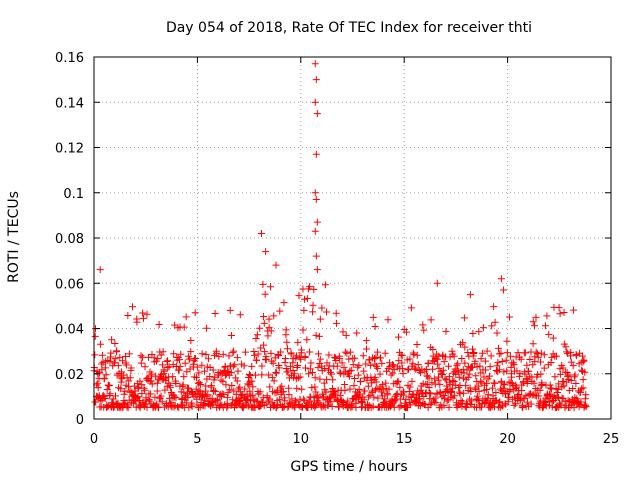 The image size is (640, 480). What do you see at coordinates (69, 375) in the screenshot?
I see `y-tick-label: 0.02` at bounding box center [69, 375].